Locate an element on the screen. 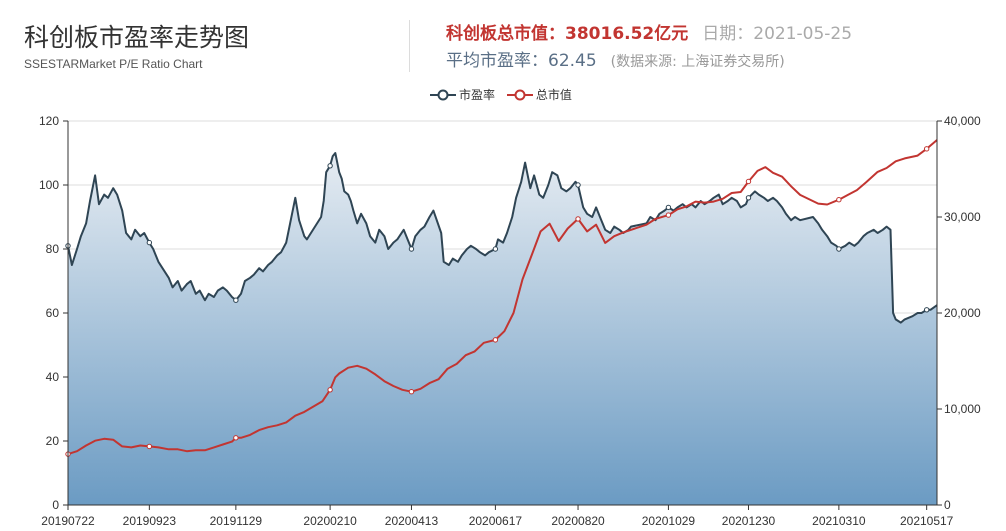  y-left-tick-label: 40 is located at coordinates (53, 377).